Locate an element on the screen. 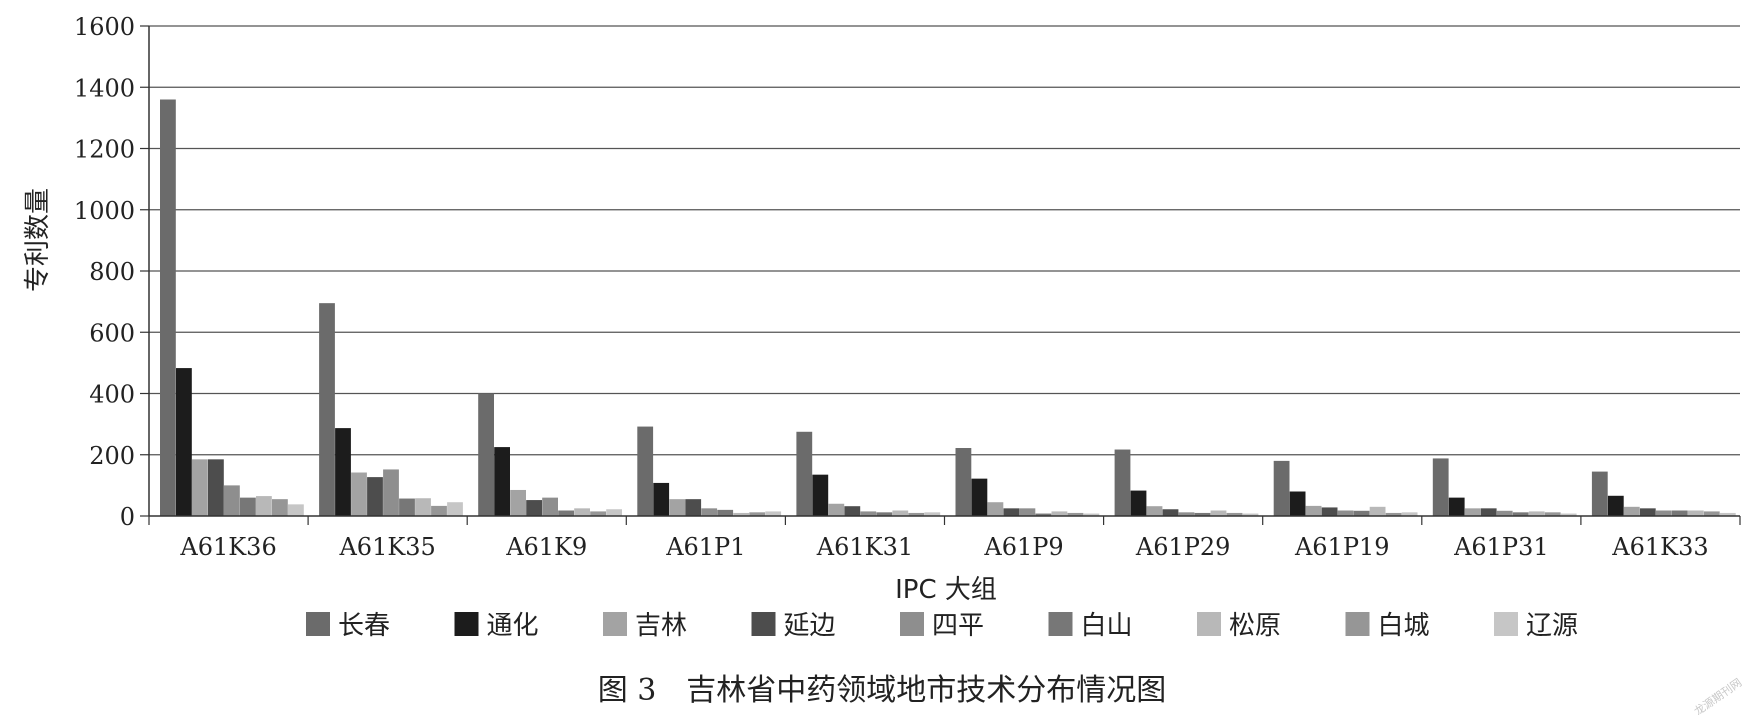 This screenshot has width=1764, height=715. y-tick-label: 1200 is located at coordinates (104, 150).